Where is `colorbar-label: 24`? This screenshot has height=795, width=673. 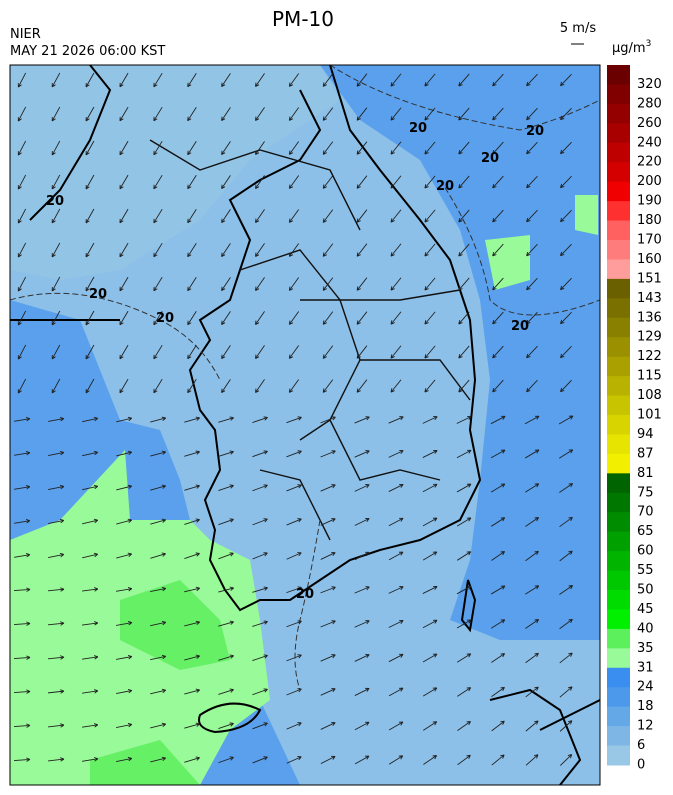
colorbar-label: 24 is located at coordinates (645, 687).